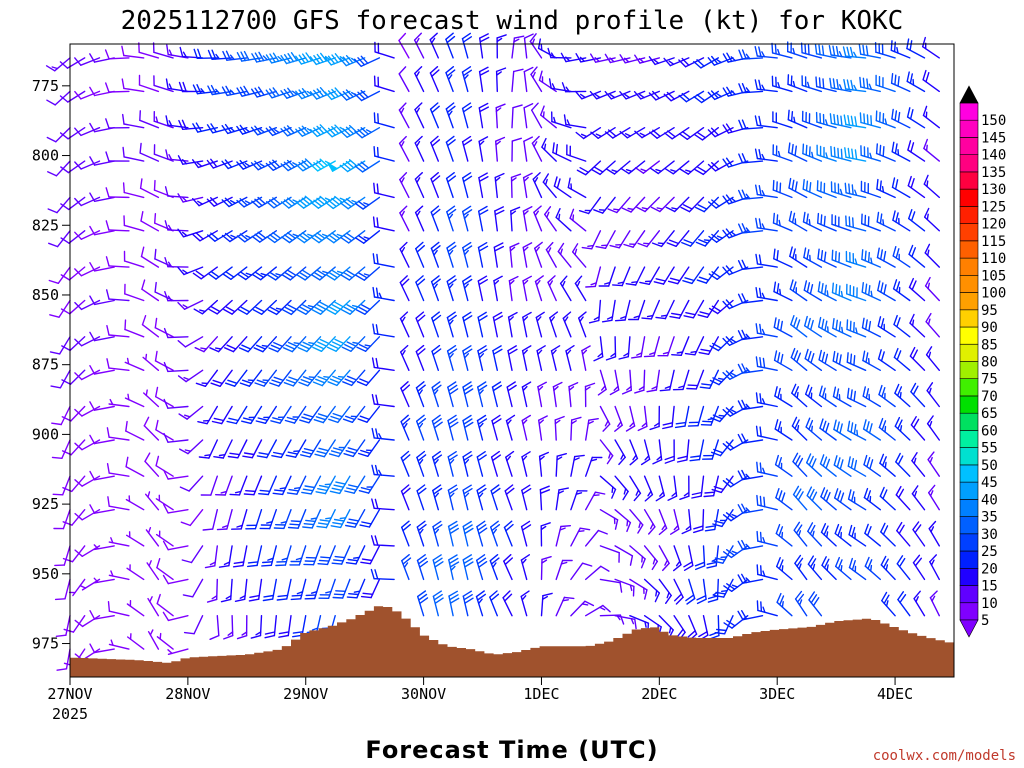 This screenshot has height=768, width=1024. Describe the element at coordinates (989, 535) in the screenshot. I see `colorbar-label: 30` at that location.